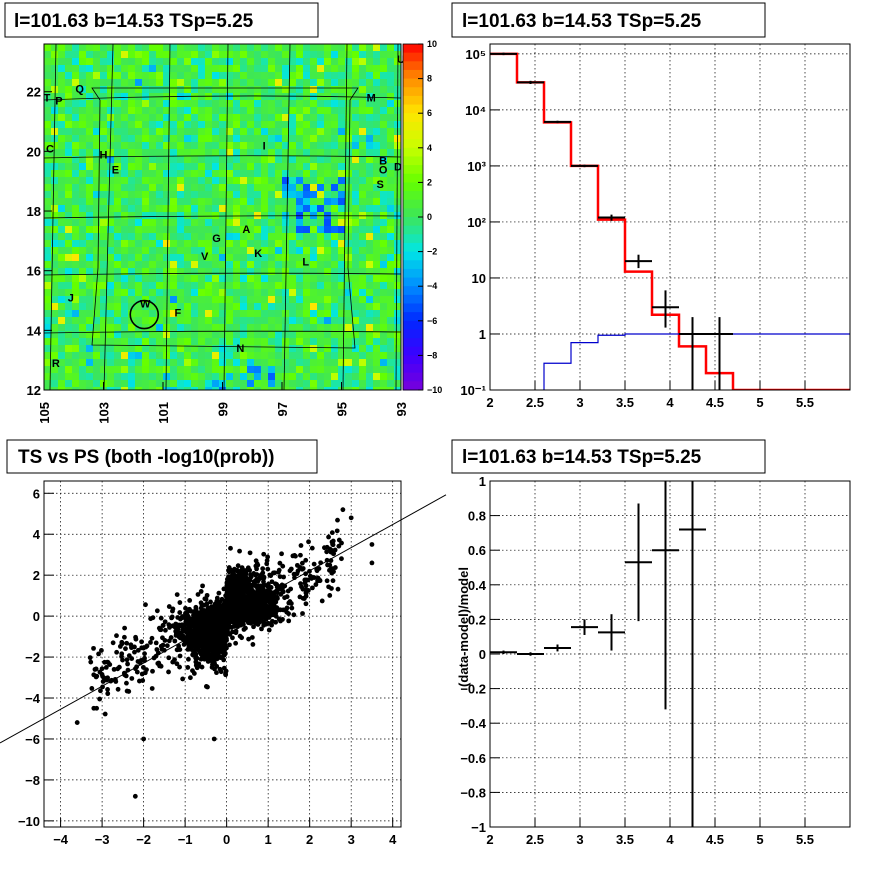 Image resolution: width=896 pixels, height=872 pixels. What do you see at coordinates (216, 239) in the screenshot?
I see `source-label: G` at bounding box center [216, 239].